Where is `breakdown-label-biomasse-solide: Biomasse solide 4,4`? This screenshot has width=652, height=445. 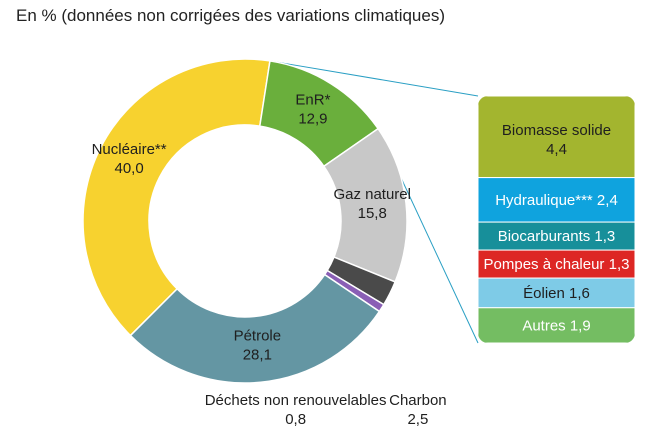
breakdown-label-biomasse-solide: Biomasse solide 4,4 is located at coordinates (556, 140).